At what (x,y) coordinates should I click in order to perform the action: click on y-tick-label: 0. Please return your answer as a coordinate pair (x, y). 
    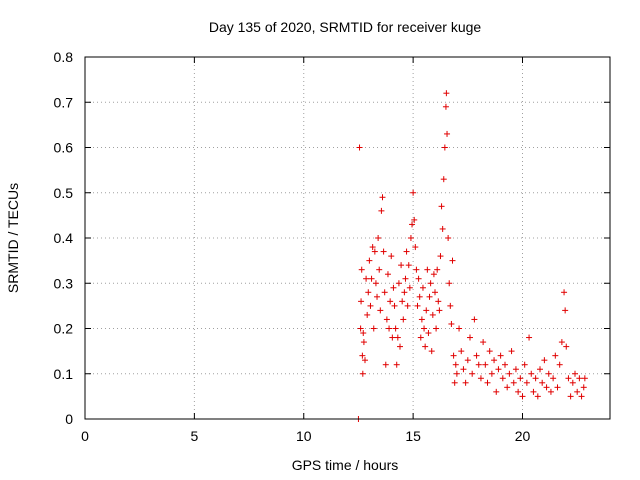
    Looking at the image, I should click on (69, 419).